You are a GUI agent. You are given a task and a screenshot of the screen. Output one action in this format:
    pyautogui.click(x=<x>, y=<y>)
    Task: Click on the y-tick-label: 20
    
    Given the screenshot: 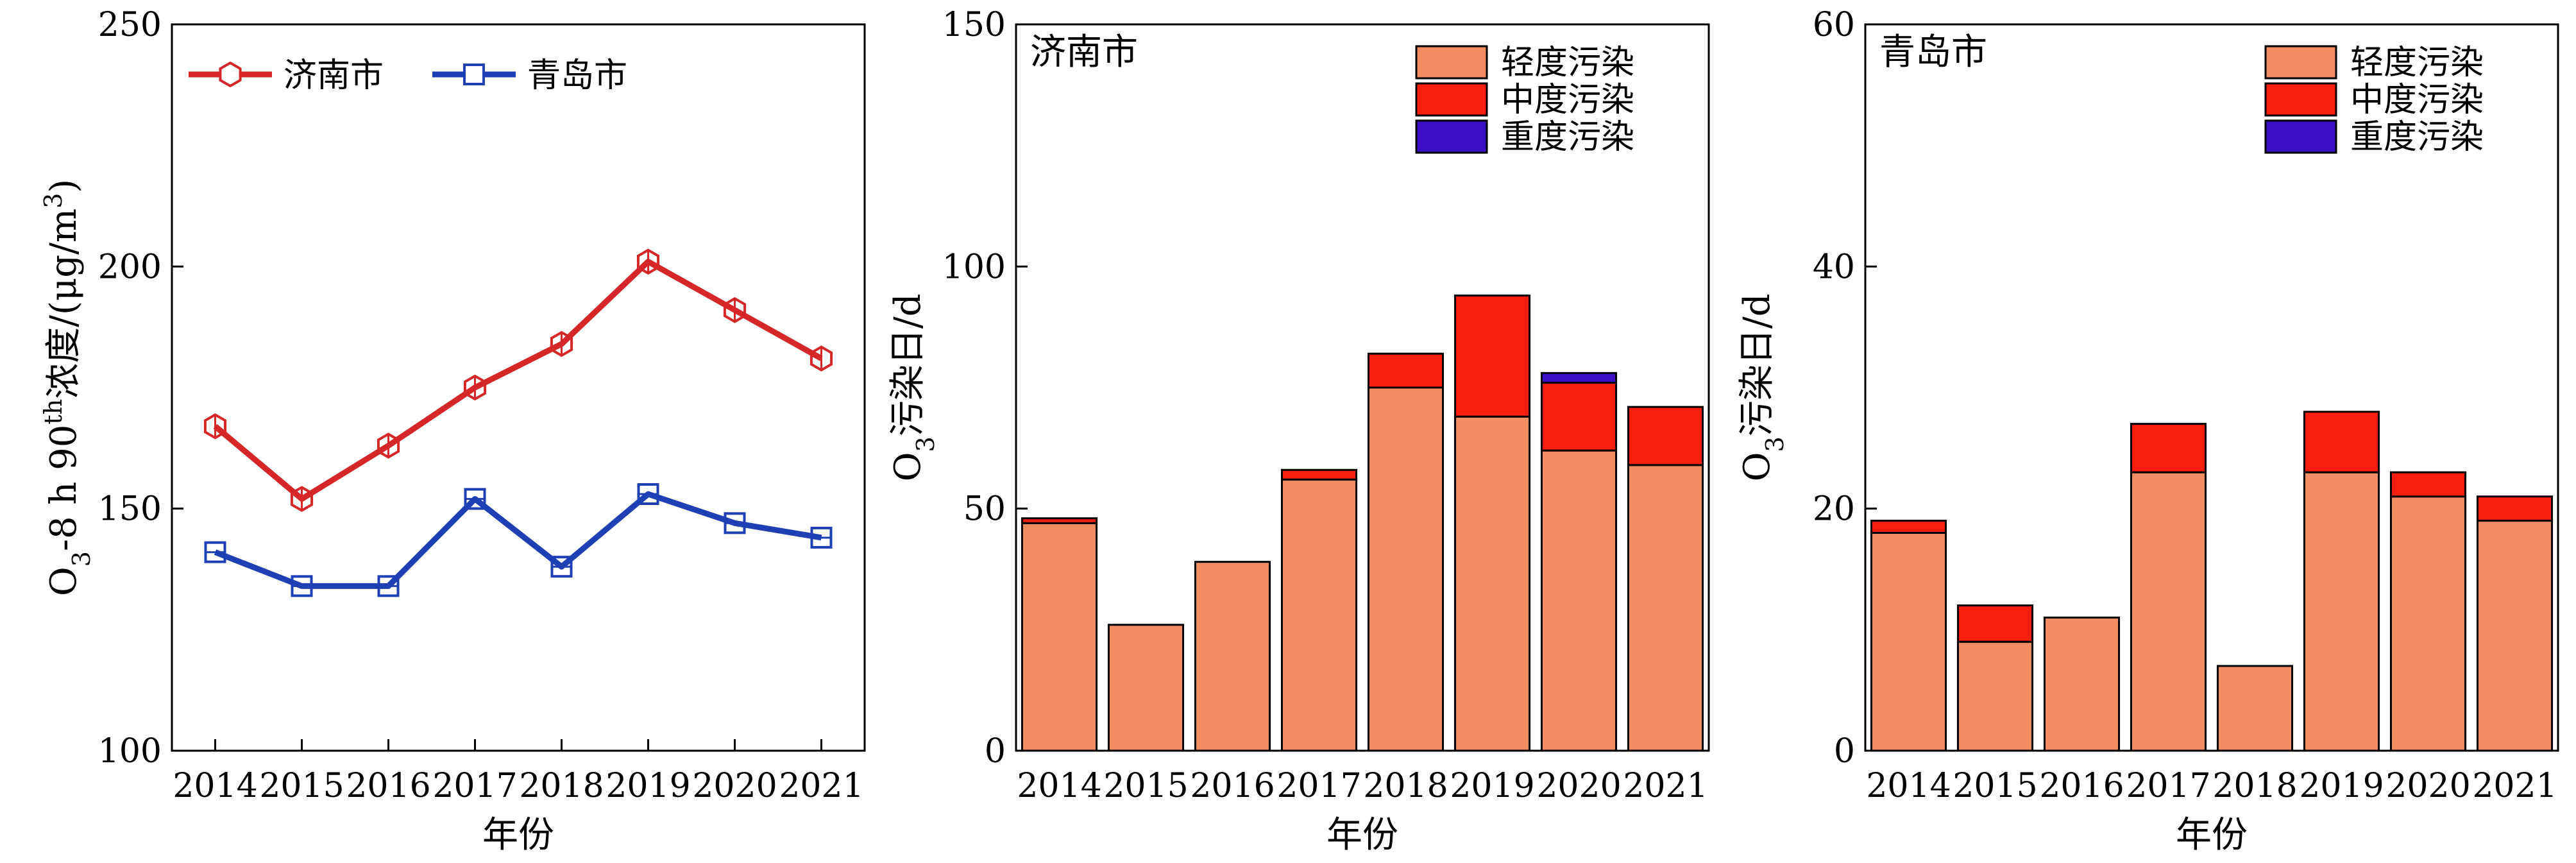 What is the action you would take?
    pyautogui.click(x=1834, y=509)
    